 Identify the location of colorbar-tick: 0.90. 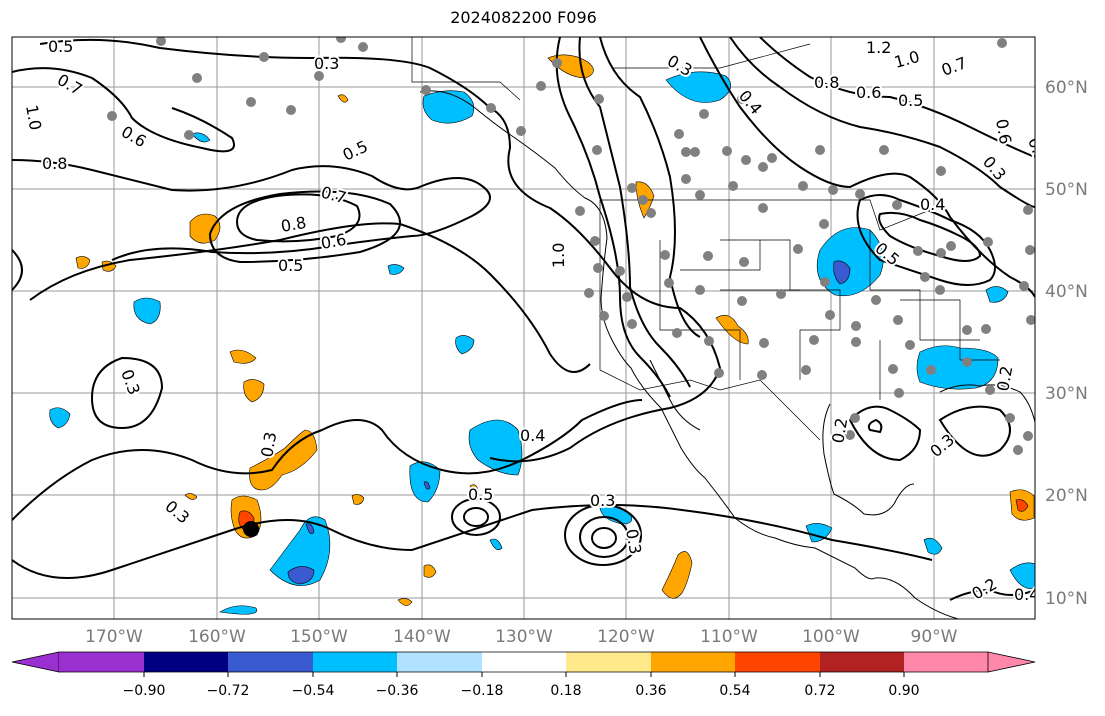
(903, 691).